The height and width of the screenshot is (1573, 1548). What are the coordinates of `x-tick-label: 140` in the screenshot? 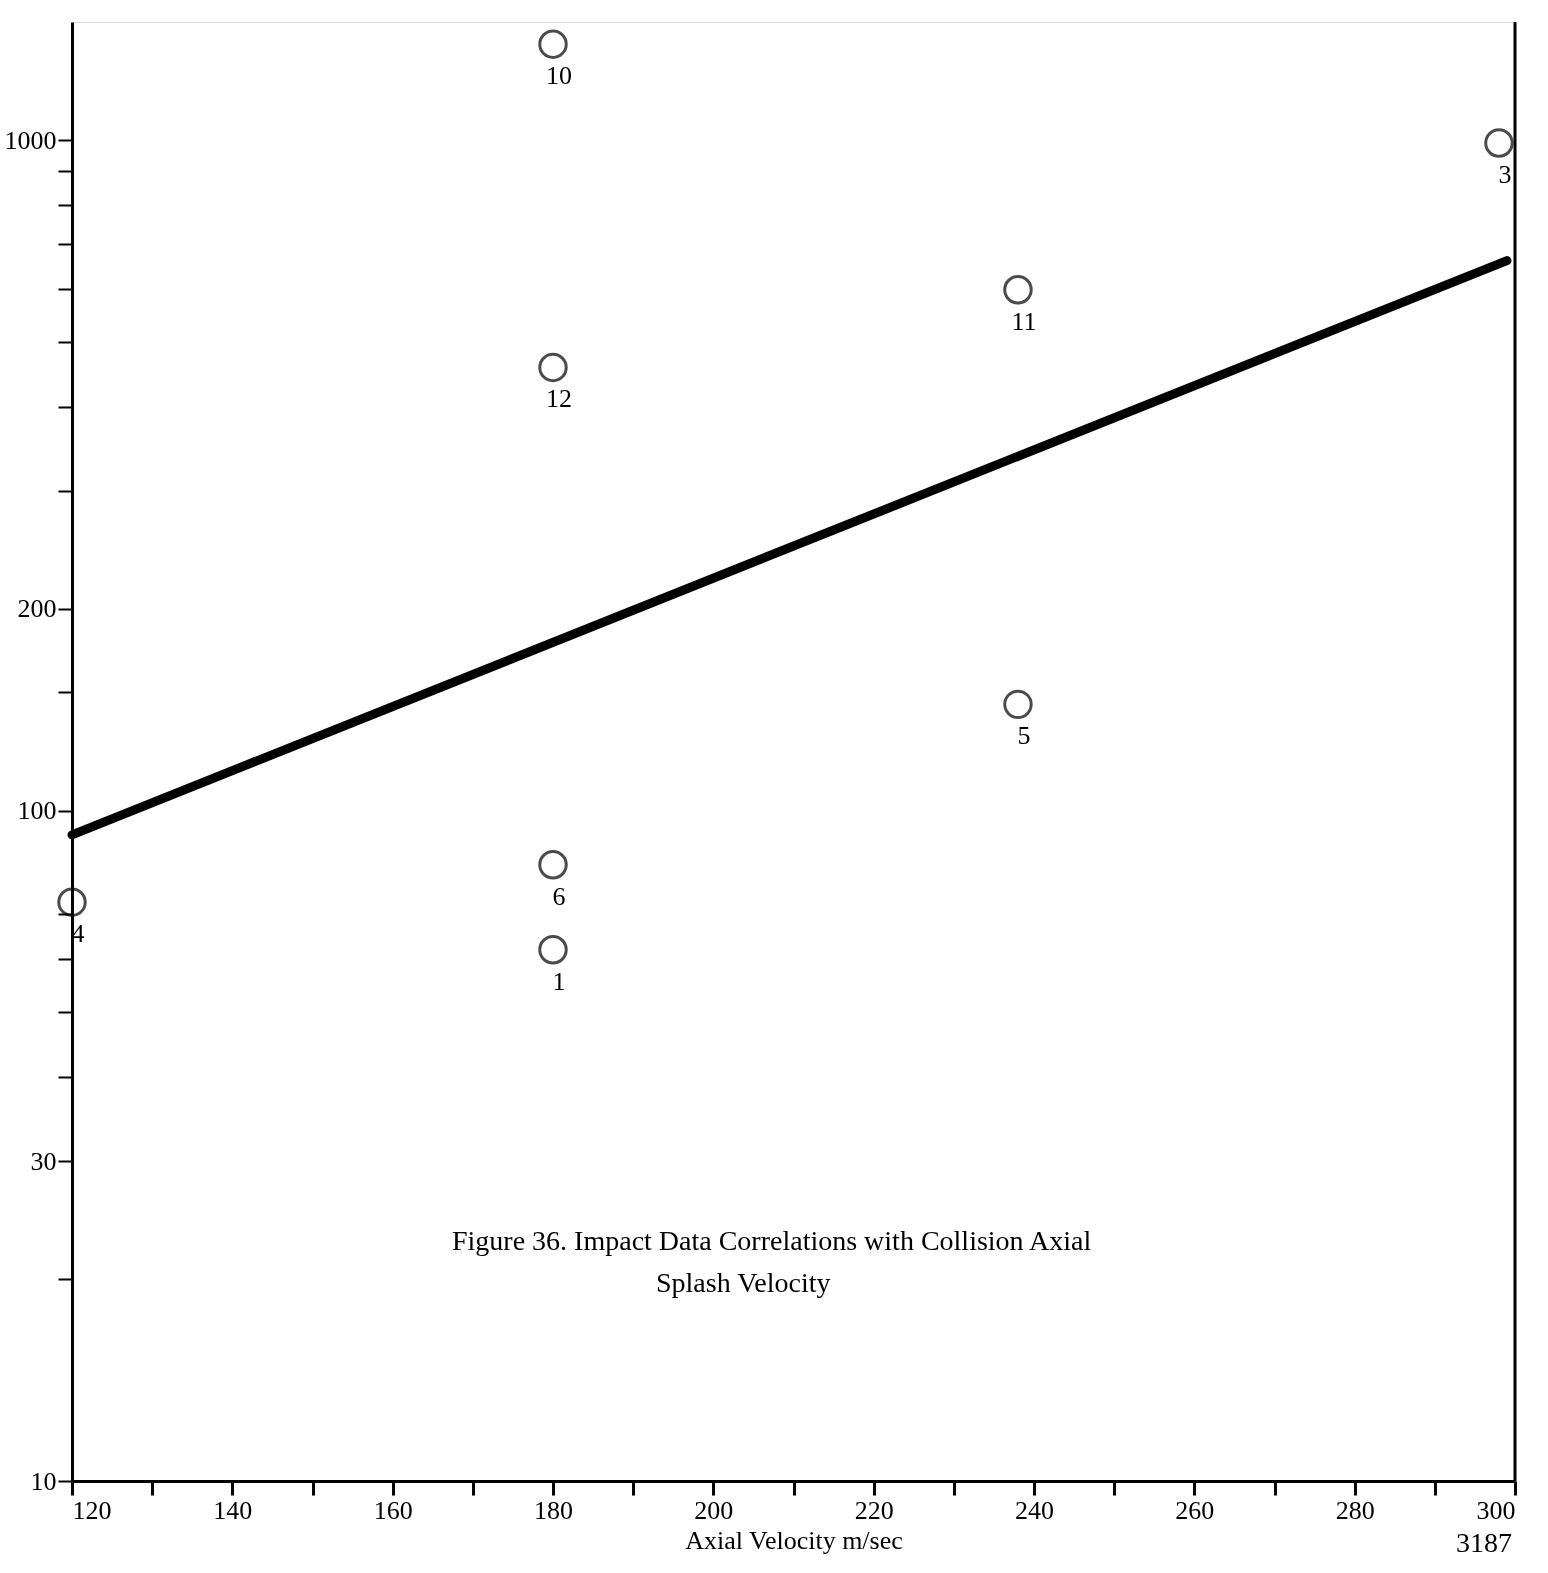 It's located at (233, 1510).